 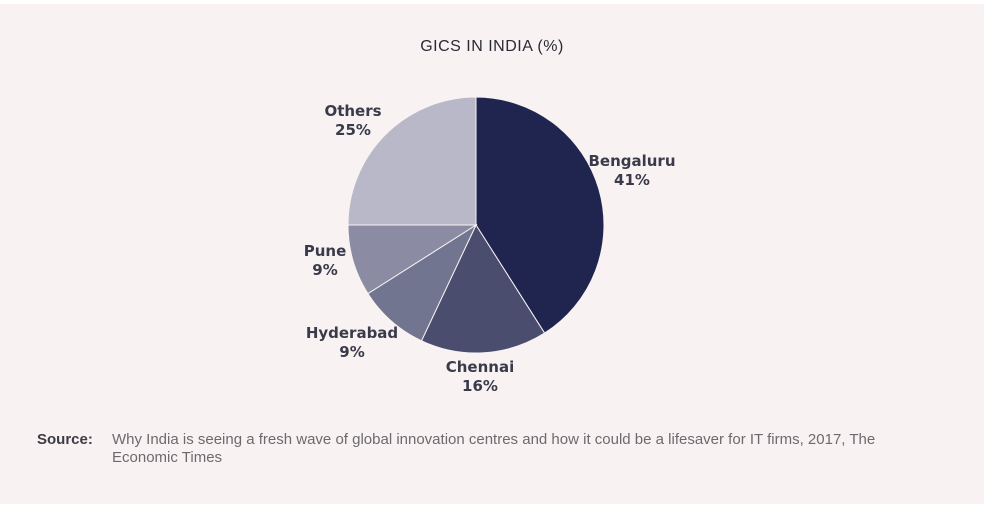 What do you see at coordinates (325, 251) in the screenshot?
I see `slice-label-pune: Pune` at bounding box center [325, 251].